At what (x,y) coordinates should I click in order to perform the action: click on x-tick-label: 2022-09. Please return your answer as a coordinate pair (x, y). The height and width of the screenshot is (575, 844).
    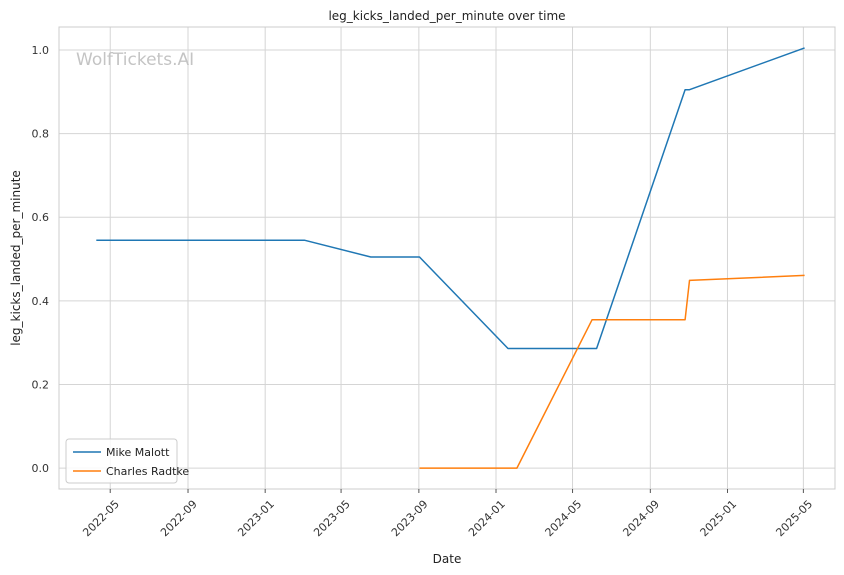
    Looking at the image, I should click on (179, 519).